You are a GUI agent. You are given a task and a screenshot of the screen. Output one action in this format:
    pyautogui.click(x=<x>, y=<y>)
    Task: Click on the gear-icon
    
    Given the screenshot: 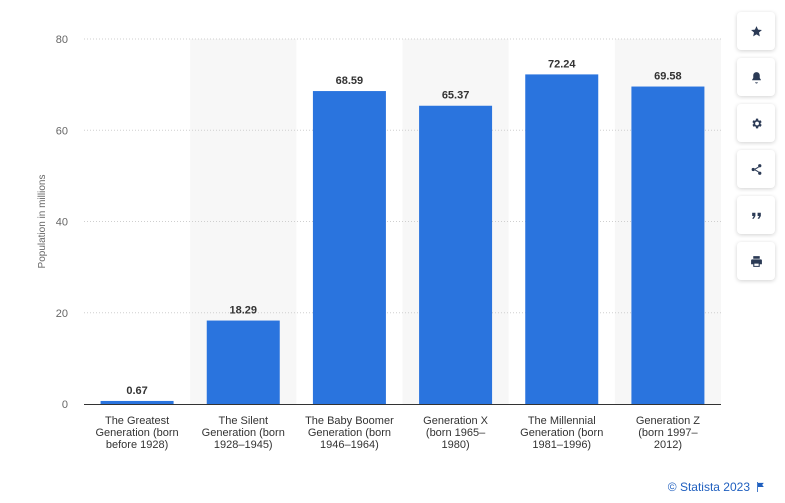 What is the action you would take?
    pyautogui.click(x=756, y=123)
    